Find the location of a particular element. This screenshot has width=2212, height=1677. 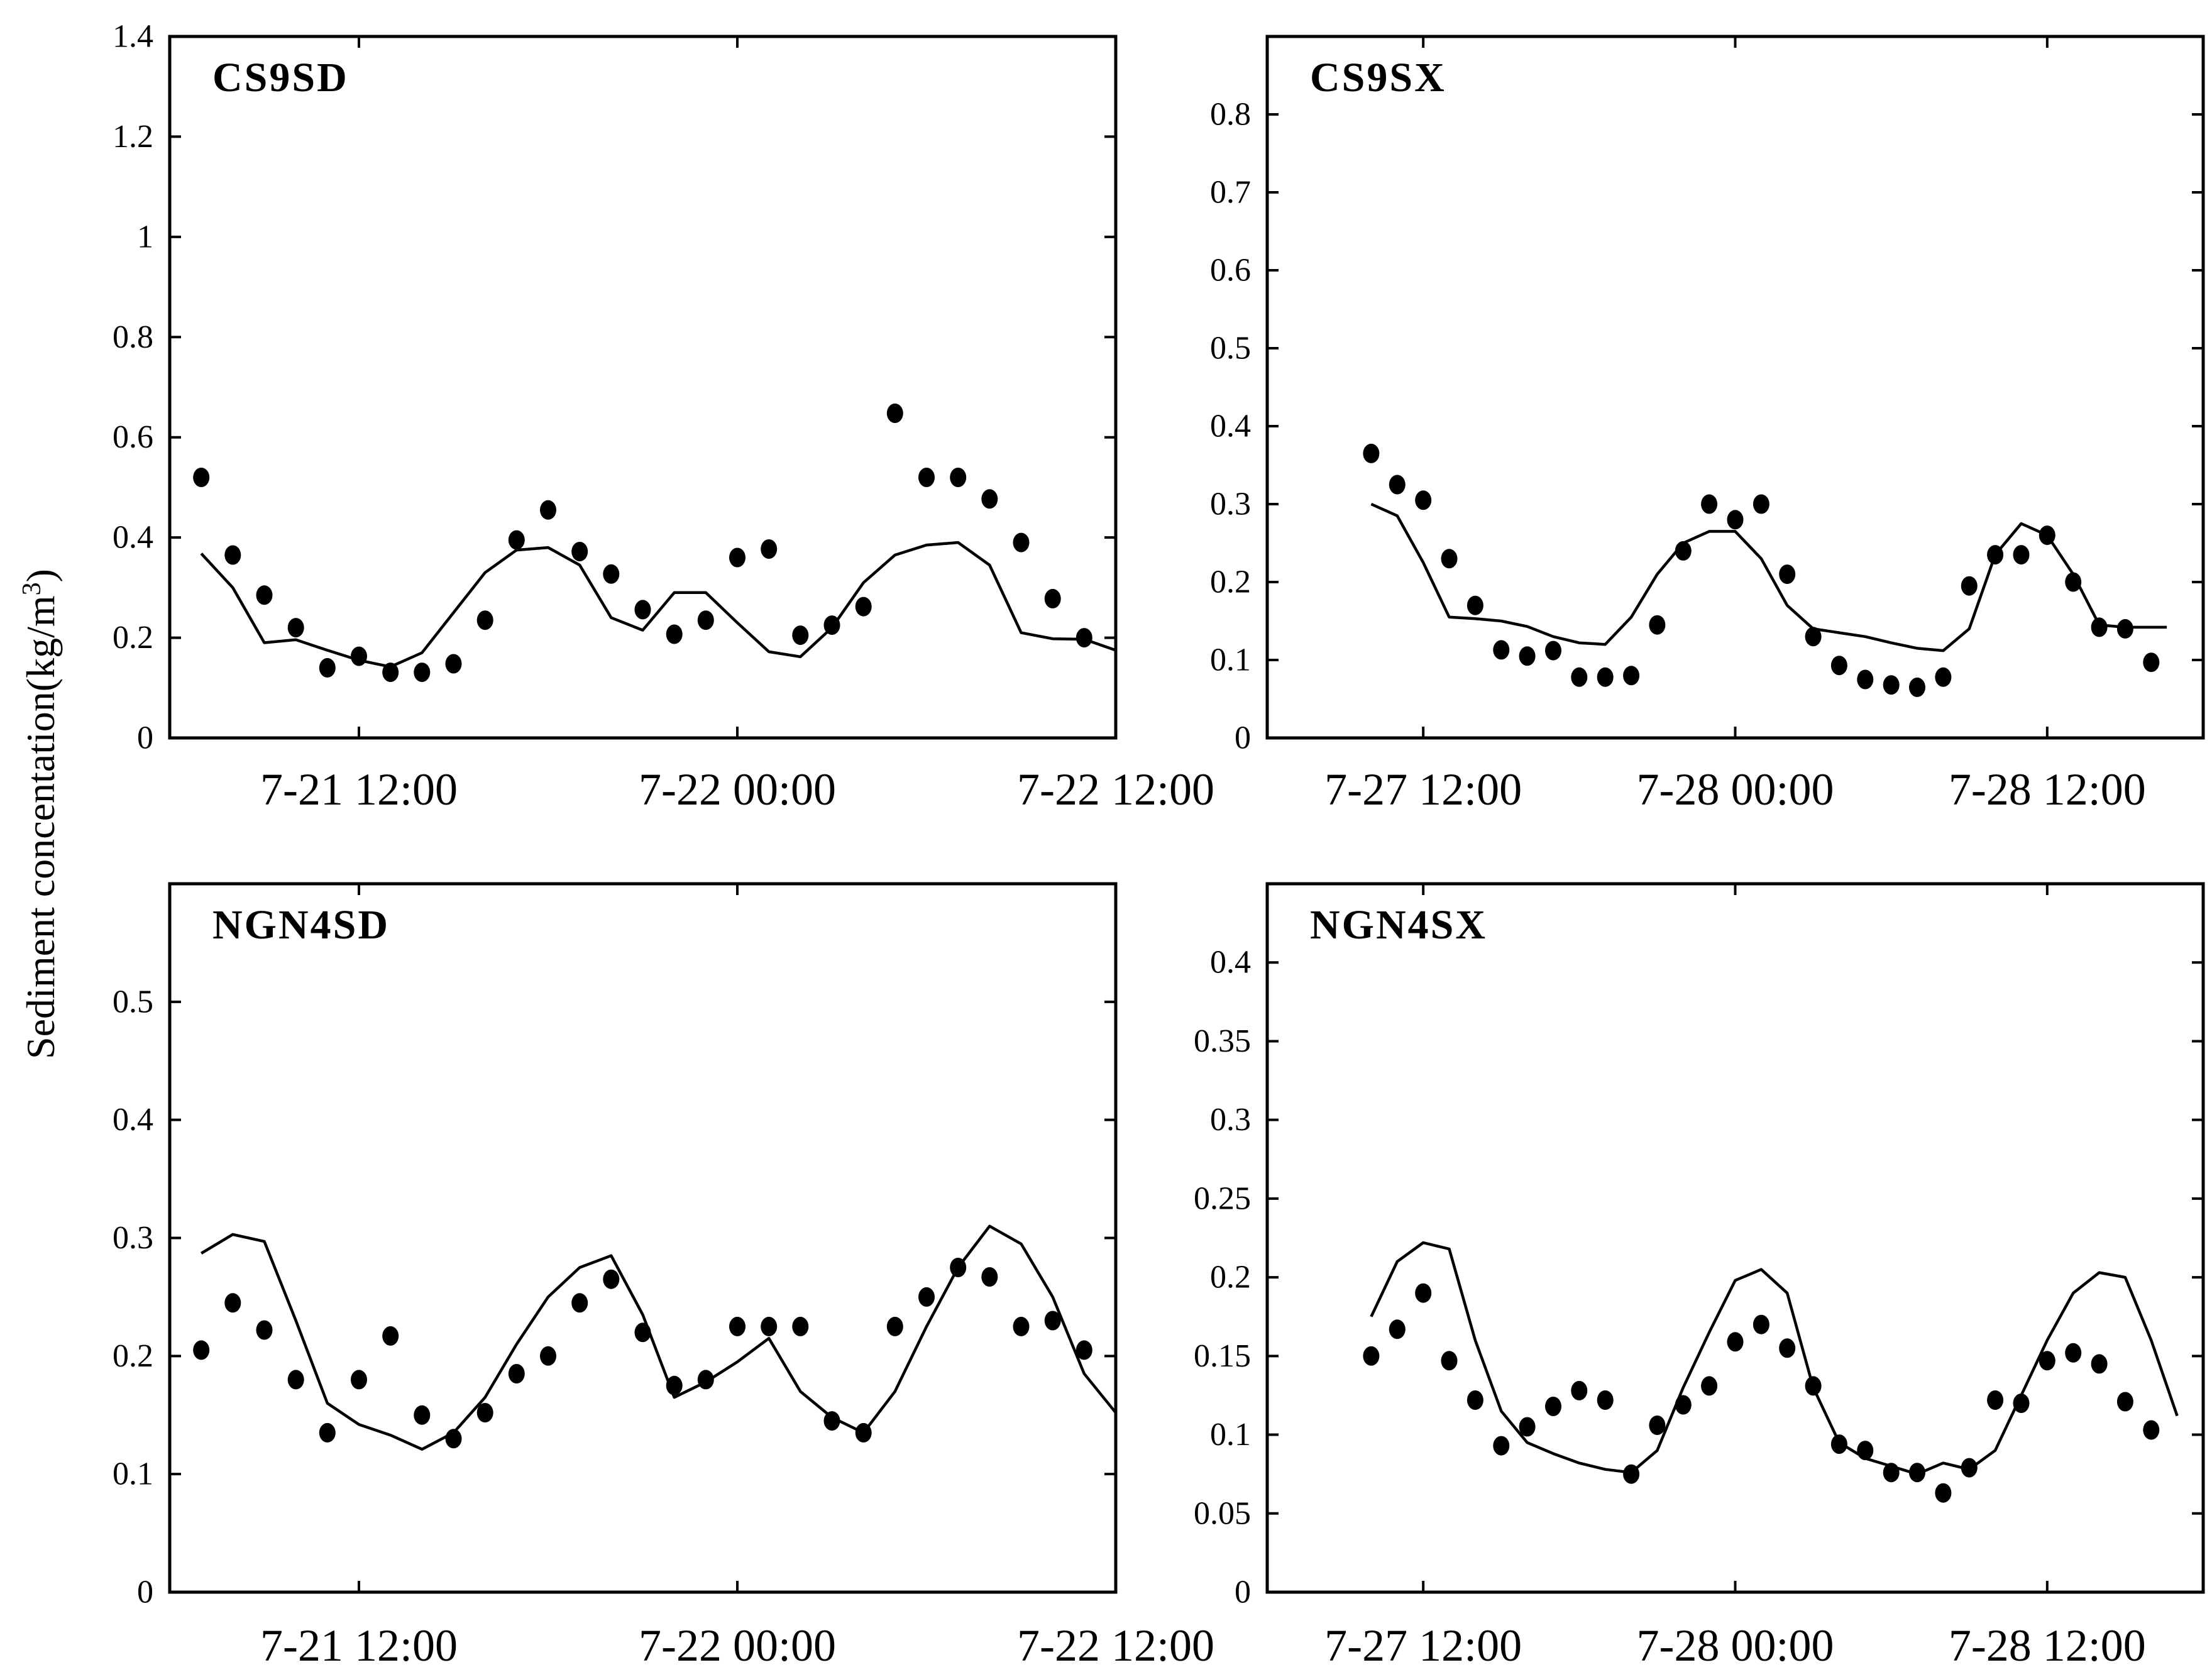

y-tick-label: 0.5 is located at coordinates (1230, 348).